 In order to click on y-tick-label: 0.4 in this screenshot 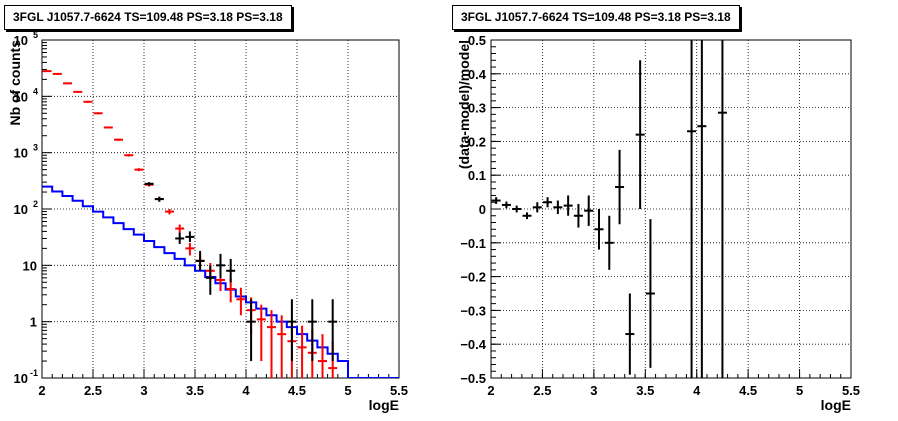, I will do `click(477, 74)`.